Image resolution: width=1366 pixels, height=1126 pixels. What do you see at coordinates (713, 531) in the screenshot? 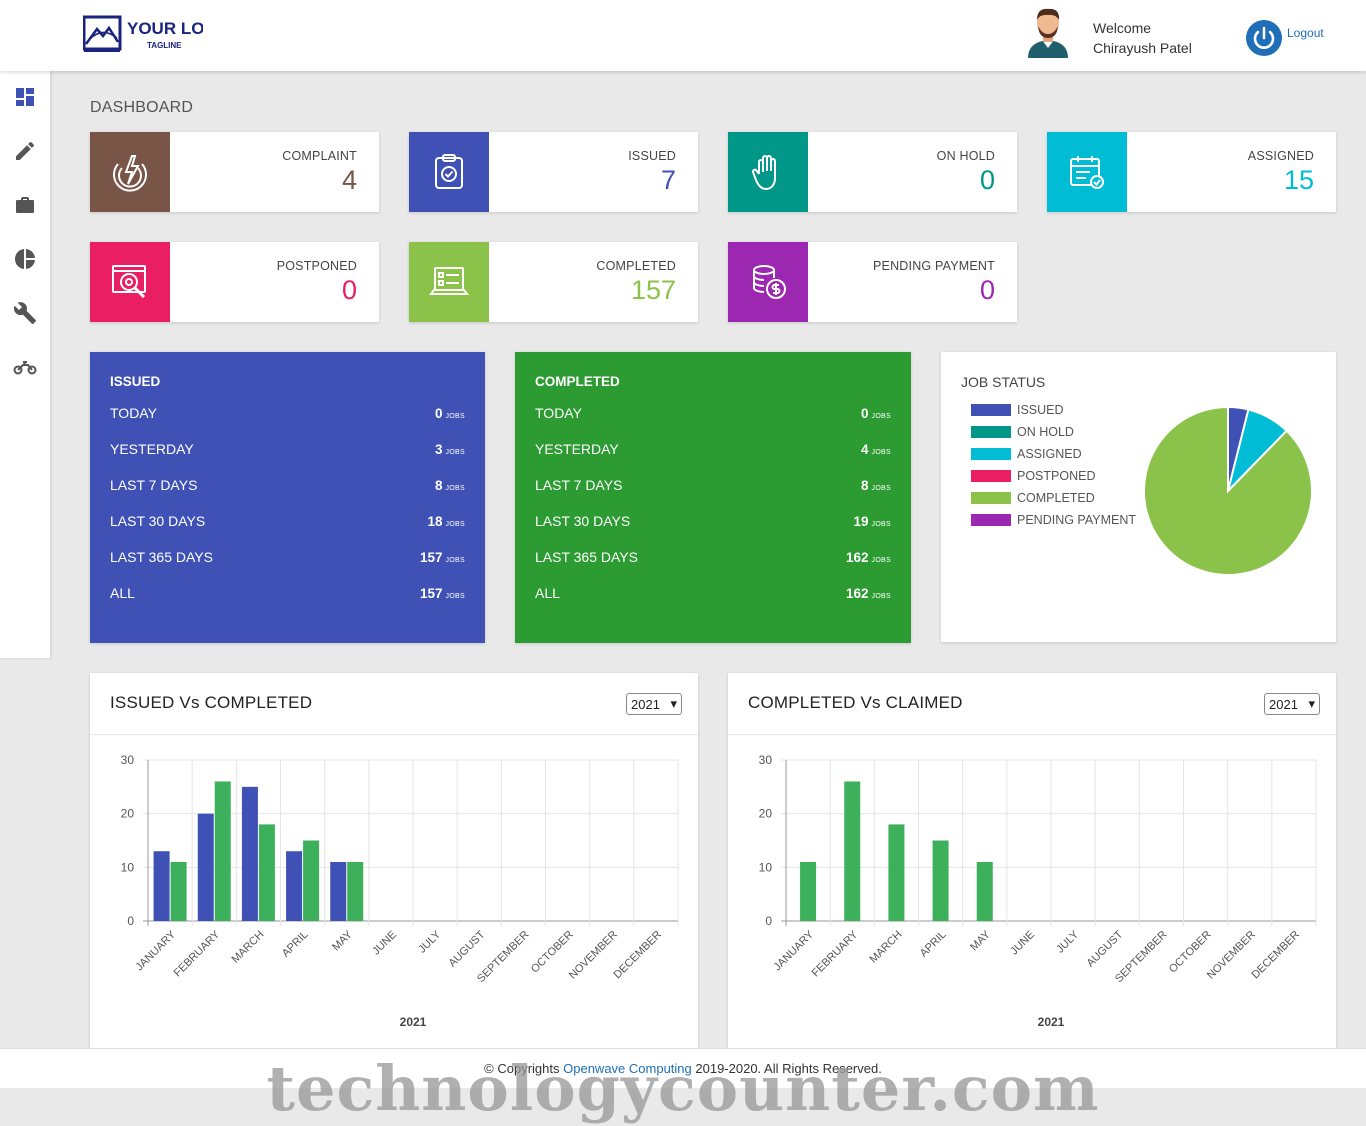
I see `summary-row: LAST 30 DAYS 19 JOBS` at bounding box center [713, 531].